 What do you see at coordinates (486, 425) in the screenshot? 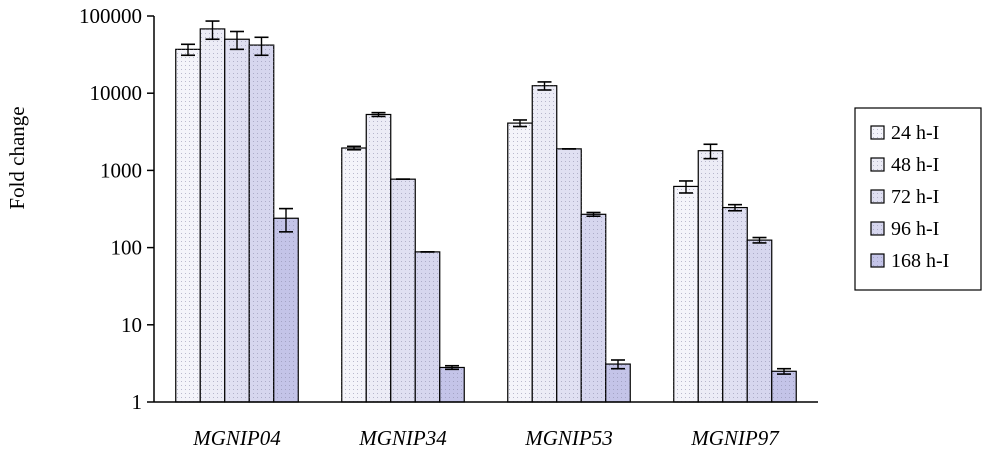
I see `x-axis: MGNIP04 MGNIP34 MGNIP53 MGNIP97` at bounding box center [486, 425].